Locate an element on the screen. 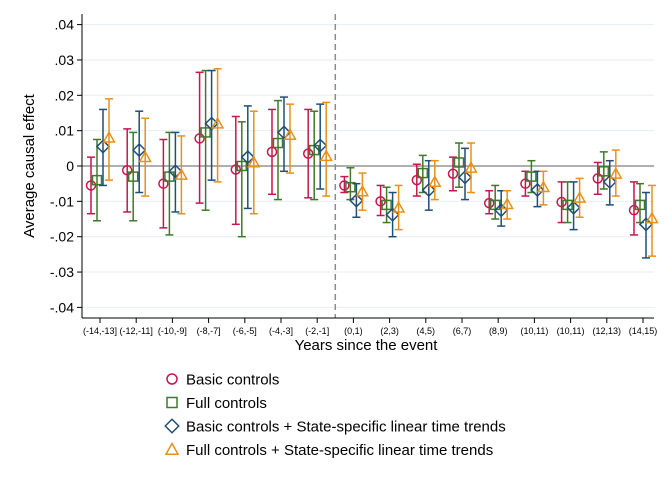  x-tick-label: (-6,-5] is located at coordinates (245, 331).